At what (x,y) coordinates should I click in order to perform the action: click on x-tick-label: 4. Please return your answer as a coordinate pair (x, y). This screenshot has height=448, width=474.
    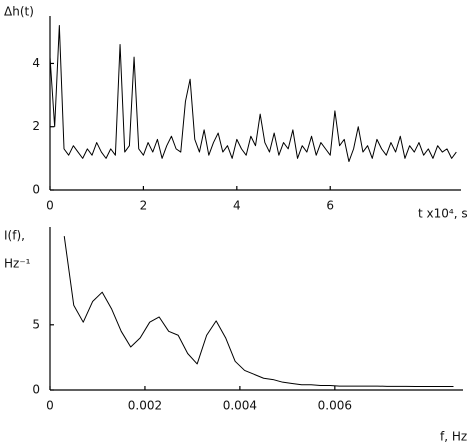
    Looking at the image, I should click on (237, 206).